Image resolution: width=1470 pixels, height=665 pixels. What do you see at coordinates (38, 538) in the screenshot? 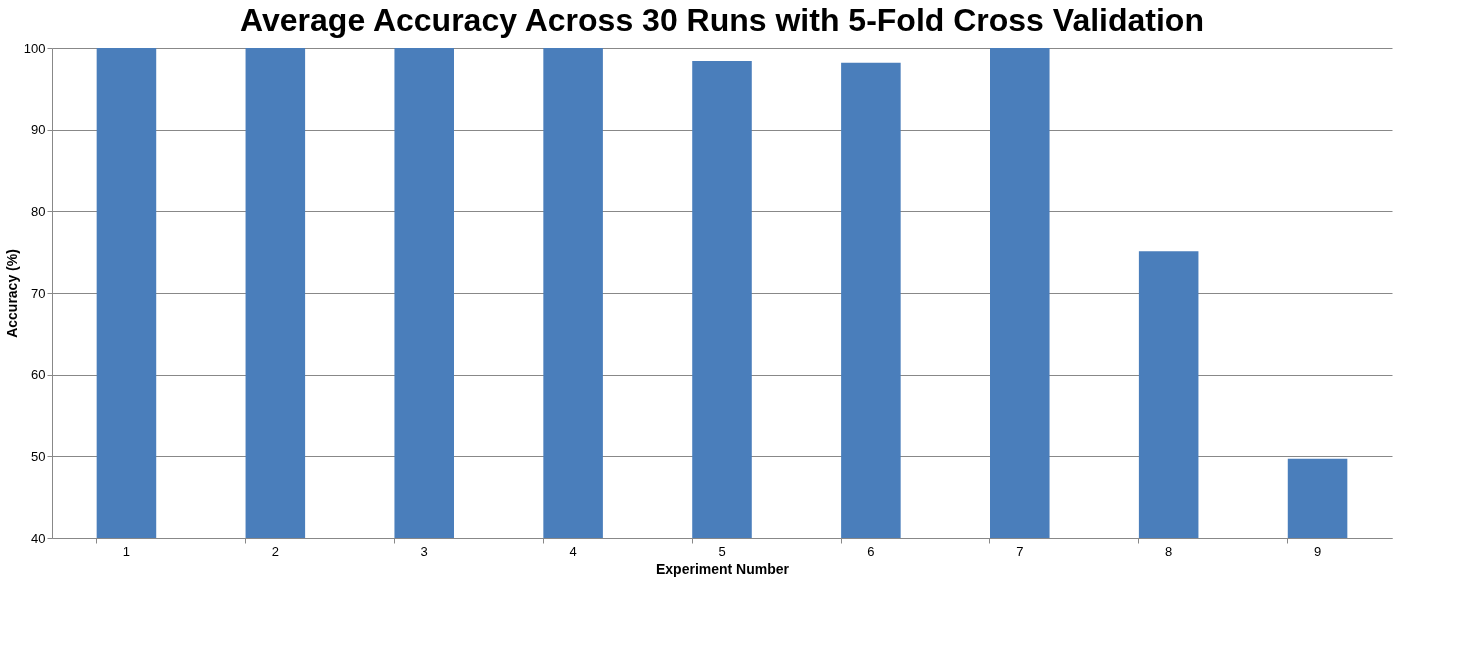
I see `y-tick-label: 40` at bounding box center [38, 538].